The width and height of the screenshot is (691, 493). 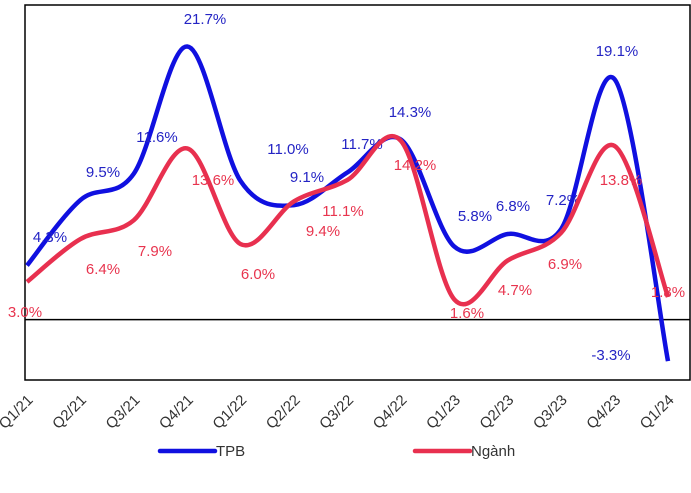 What do you see at coordinates (415, 165) in the screenshot?
I see `data-label: 14.2%` at bounding box center [415, 165].